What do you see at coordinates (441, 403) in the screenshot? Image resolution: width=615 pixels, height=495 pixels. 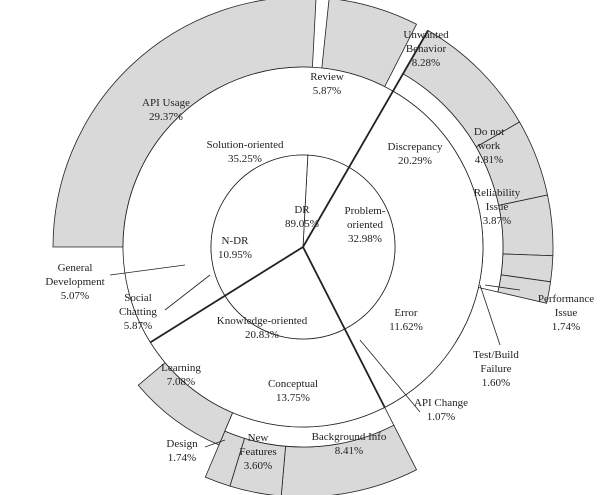 I see `label-apichange-line-0: API Change` at bounding box center [441, 403].